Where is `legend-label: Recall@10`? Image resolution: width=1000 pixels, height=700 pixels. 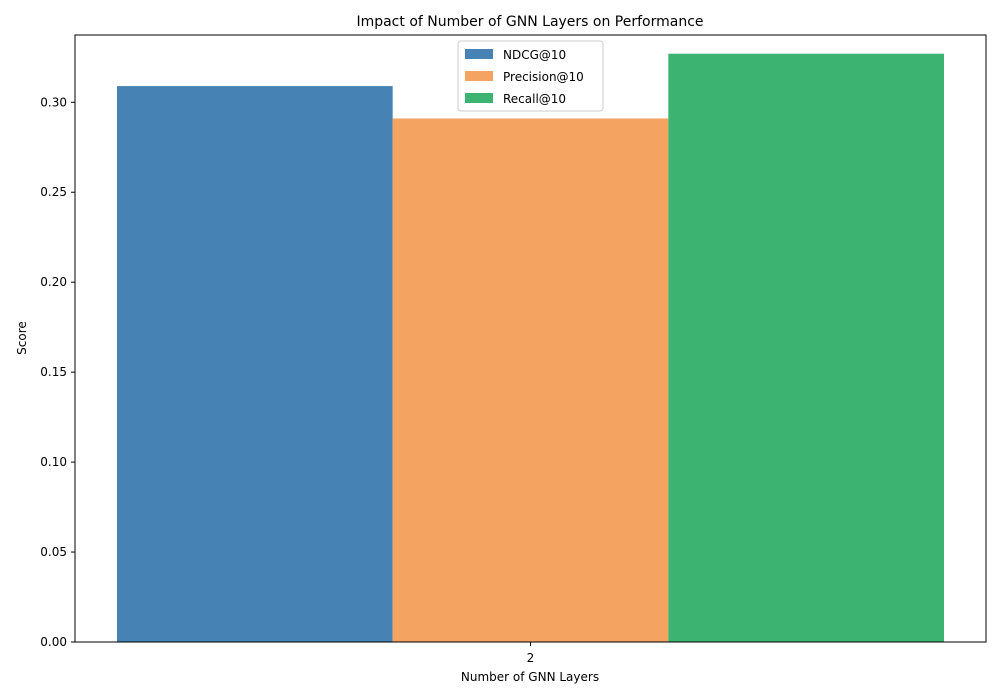 legend-label: Recall@10 is located at coordinates (534, 99).